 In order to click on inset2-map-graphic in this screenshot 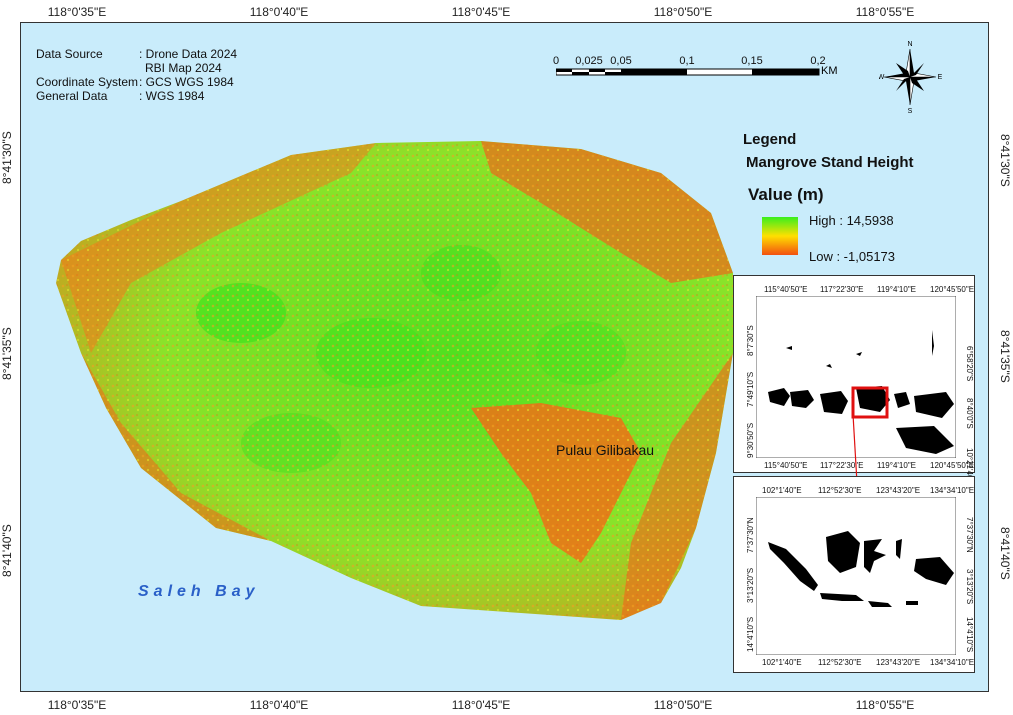, I will do `click(856, 576)`.